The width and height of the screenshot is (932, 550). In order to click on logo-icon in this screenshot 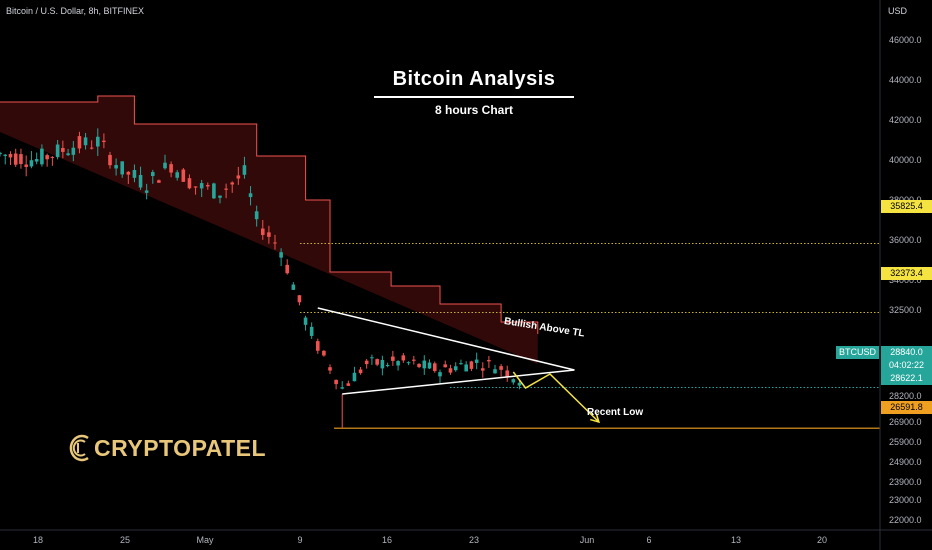, I will do `click(79, 448)`.